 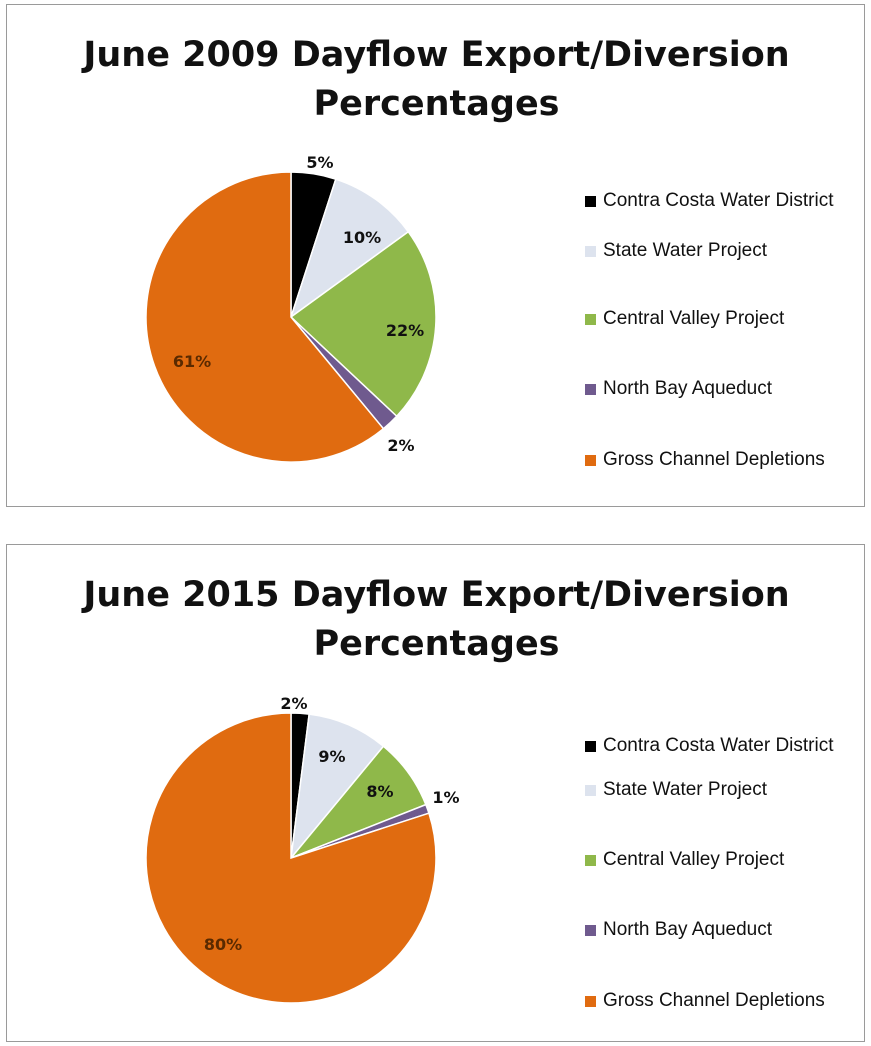 I want to click on data-label-state-water-project: 9%, so click(x=331, y=756).